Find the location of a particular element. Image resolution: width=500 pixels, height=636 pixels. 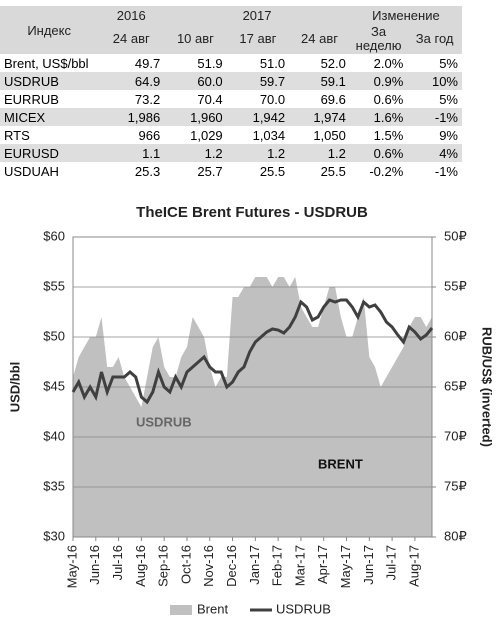

table-row: RTS 966 1,029 1,034 1,050 1.5% 9% is located at coordinates (231, 135).